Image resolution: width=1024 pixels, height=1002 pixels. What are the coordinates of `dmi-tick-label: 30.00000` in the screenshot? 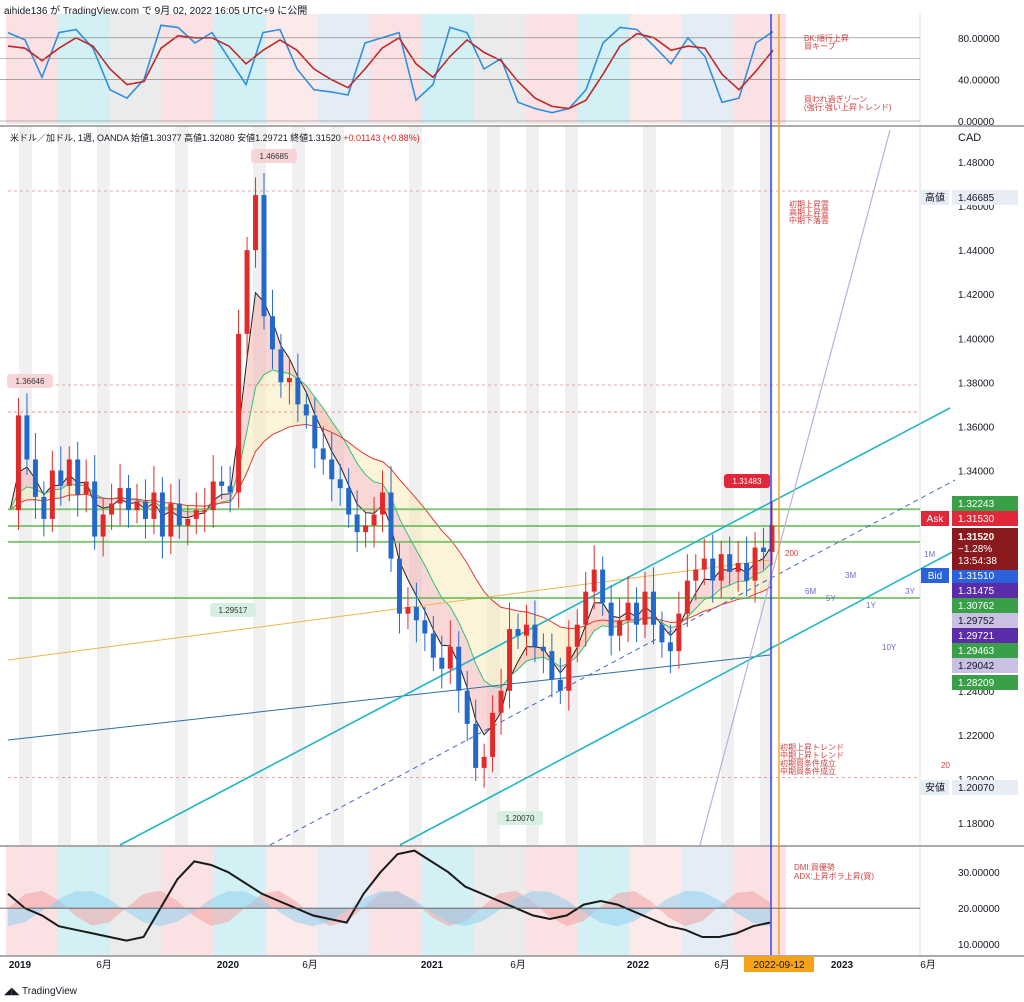 It's located at (979, 873).